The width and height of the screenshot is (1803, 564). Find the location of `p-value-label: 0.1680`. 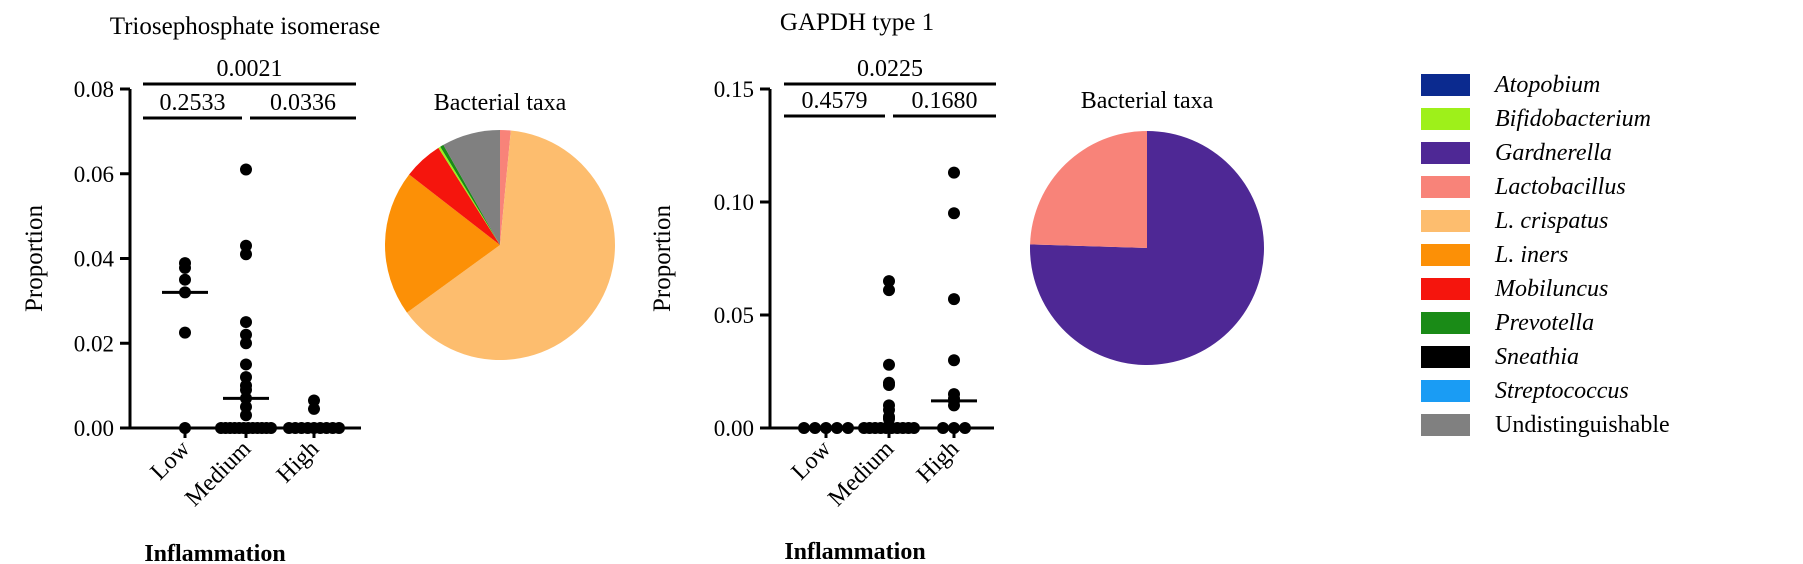

p-value-label: 0.1680 is located at coordinates (945, 101).